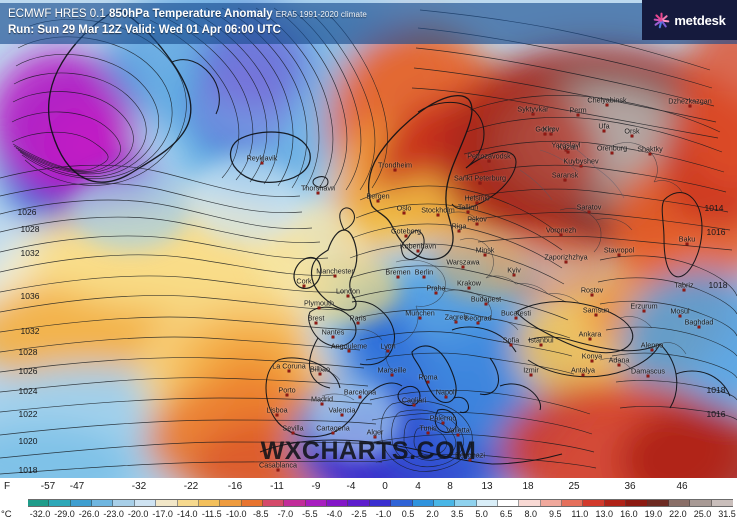  I want to click on fahrenheit-tick-label: 18, so click(528, 486).